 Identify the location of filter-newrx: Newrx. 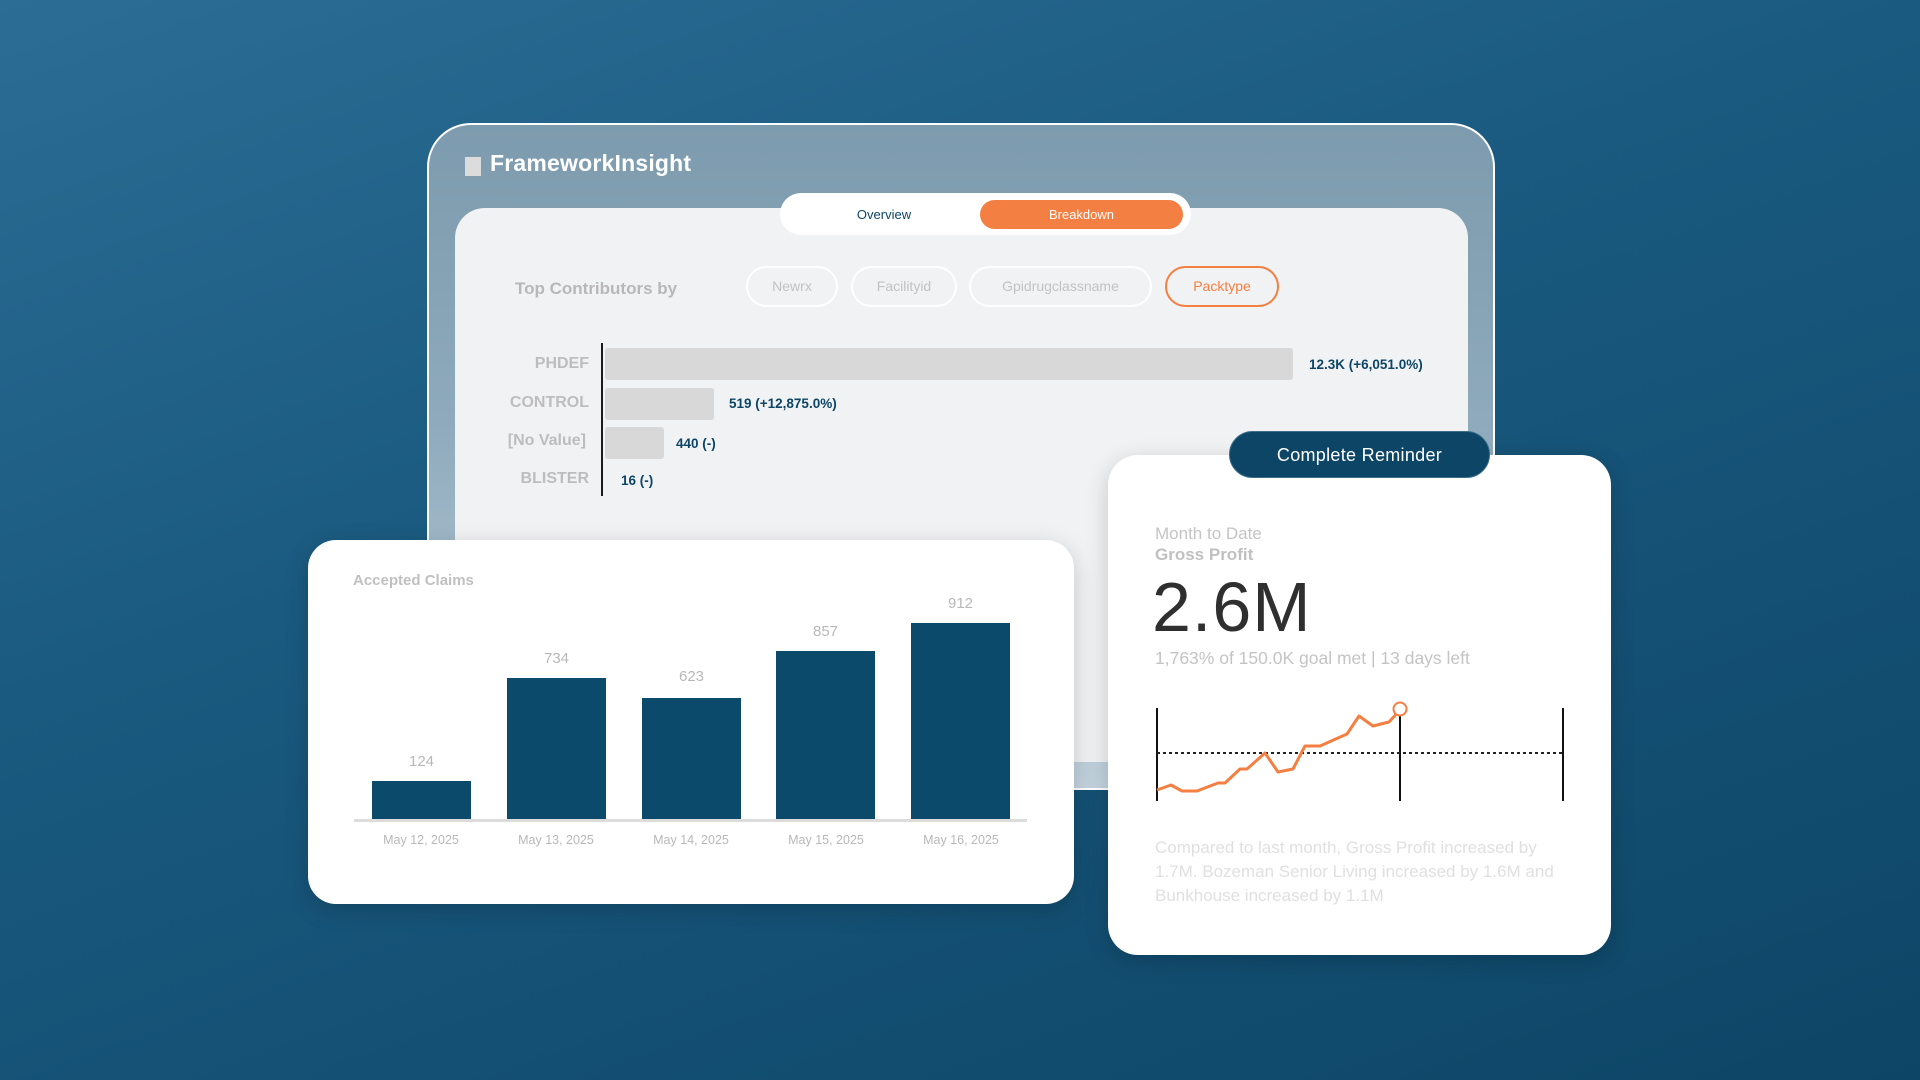
(792, 286).